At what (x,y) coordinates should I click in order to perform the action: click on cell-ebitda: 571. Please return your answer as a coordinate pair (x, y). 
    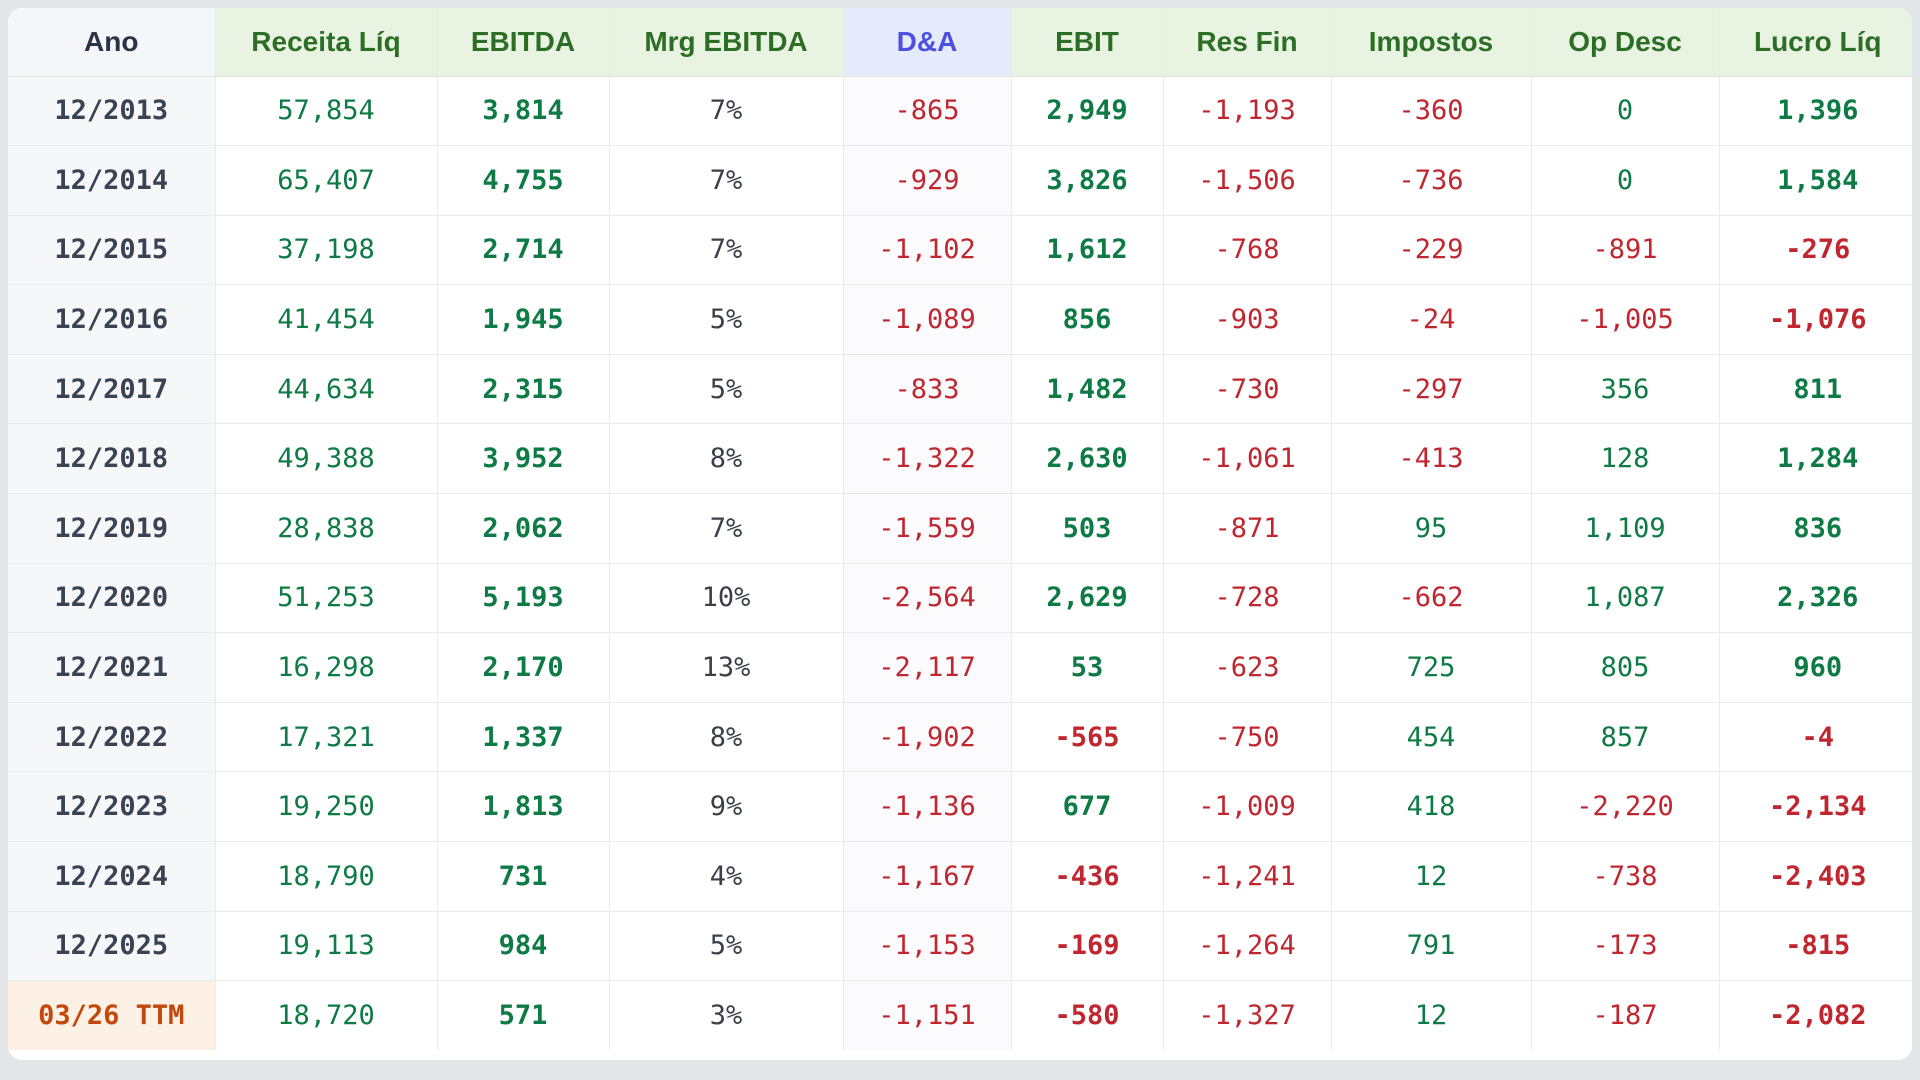
    Looking at the image, I should click on (523, 1015).